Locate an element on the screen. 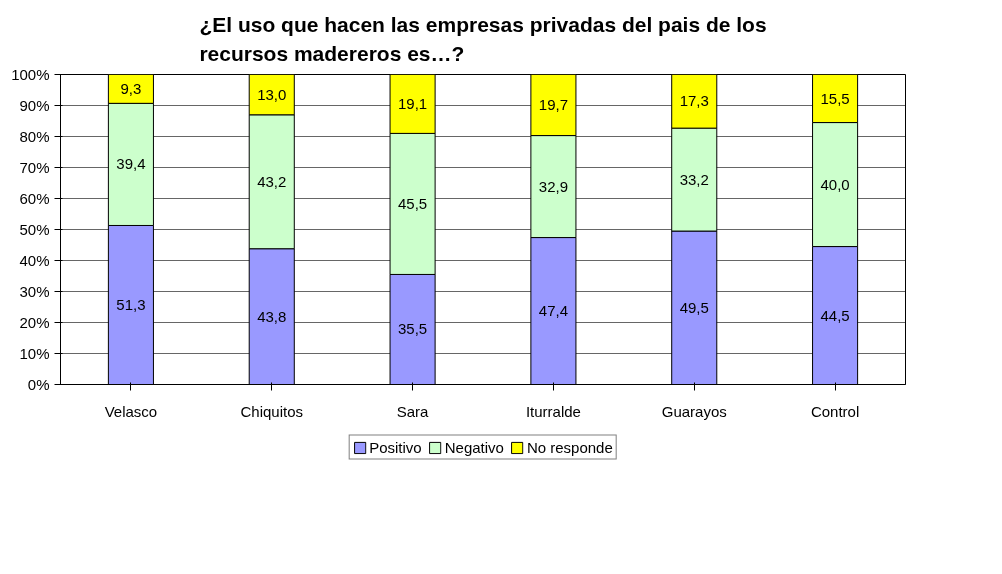 The width and height of the screenshot is (1002, 574). data-label: 33,2 is located at coordinates (694, 179).